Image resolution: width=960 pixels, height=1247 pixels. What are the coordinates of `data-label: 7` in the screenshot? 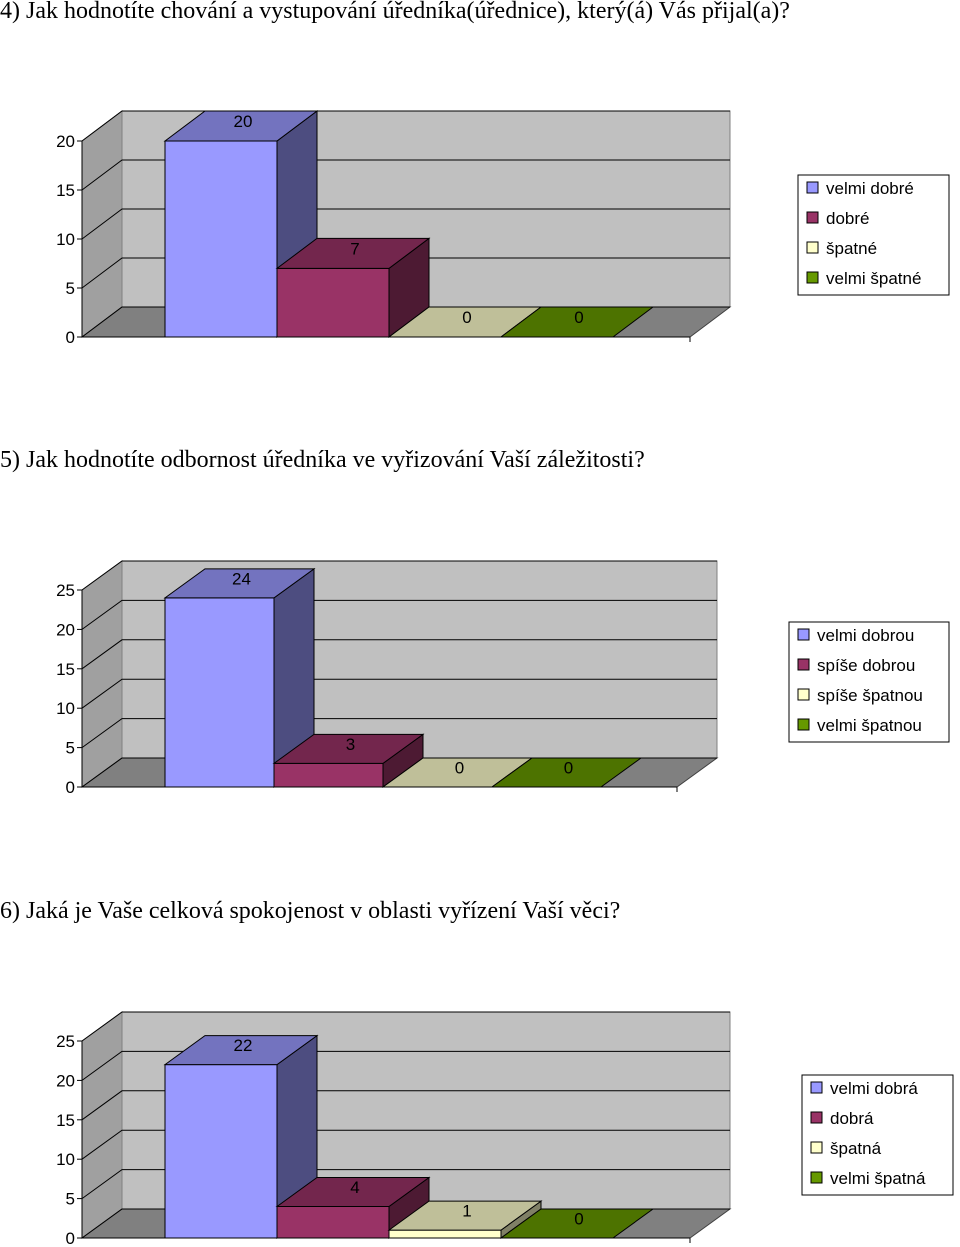 It's located at (354, 248).